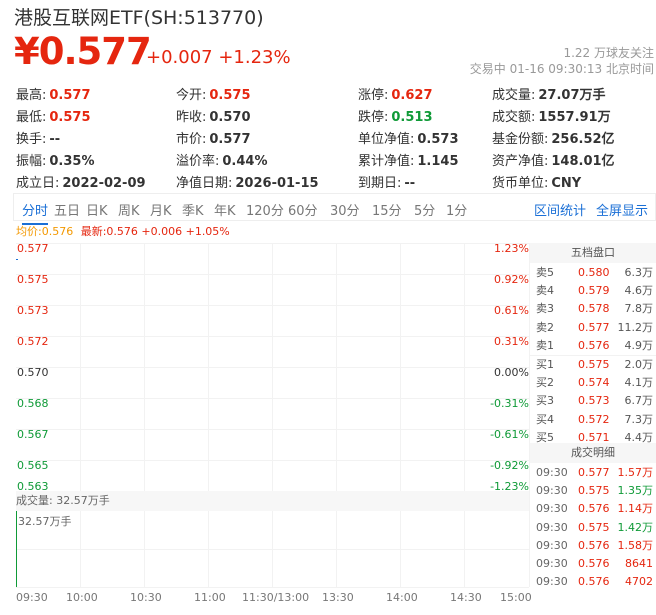  Describe the element at coordinates (635, 491) in the screenshot. I see `trade-volume: 1.35万` at that location.